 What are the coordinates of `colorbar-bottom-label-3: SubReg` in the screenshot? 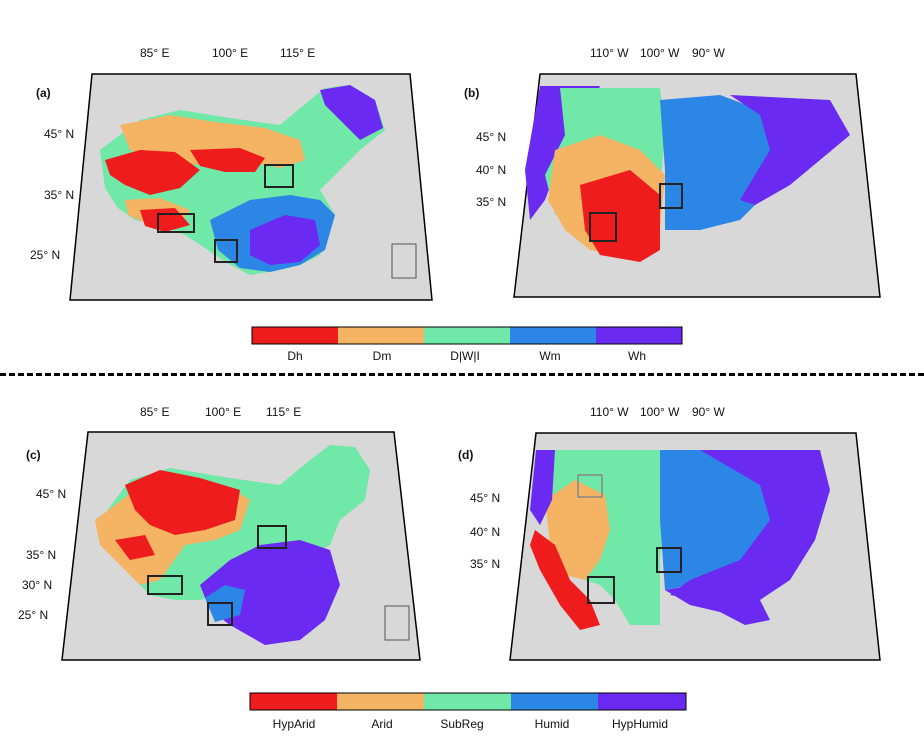 It's located at (462, 724).